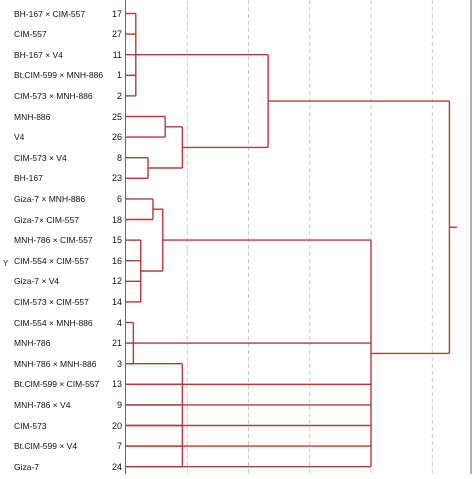  I want to click on leaf-label: Bt.CIM-599 × MNH-886, so click(59, 75).